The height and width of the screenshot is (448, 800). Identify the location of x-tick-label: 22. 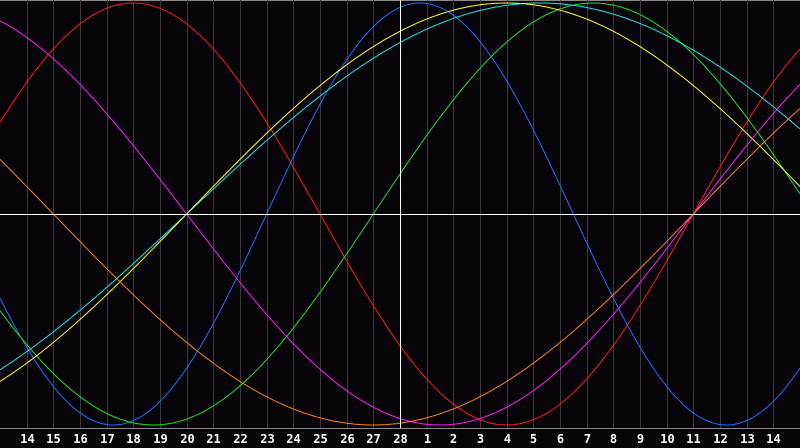
(240, 439).